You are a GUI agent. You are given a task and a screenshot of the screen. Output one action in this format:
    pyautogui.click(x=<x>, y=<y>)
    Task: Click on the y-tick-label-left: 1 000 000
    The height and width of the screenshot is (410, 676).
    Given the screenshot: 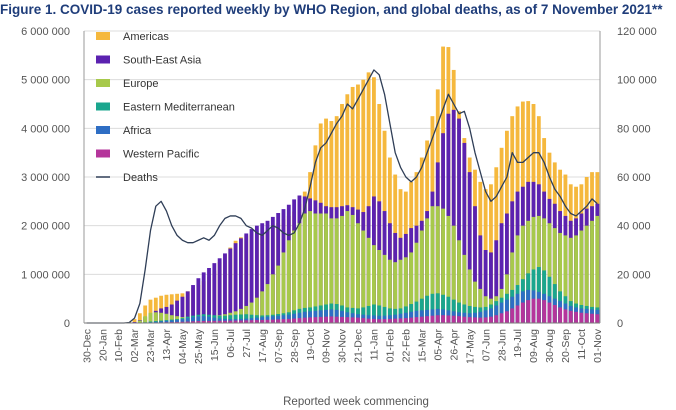 What is the action you would take?
    pyautogui.click(x=45, y=275)
    